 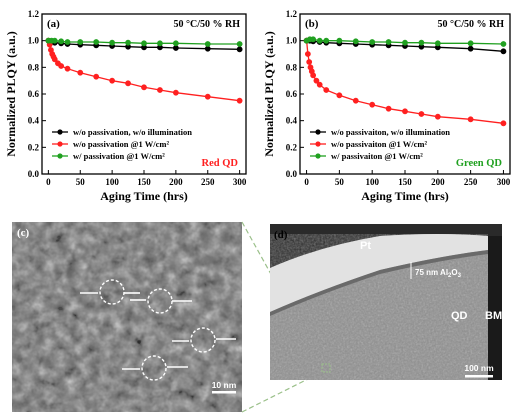 I want to click on al2o3-thickness-label: 75 nm Al2O3, so click(x=438, y=273).